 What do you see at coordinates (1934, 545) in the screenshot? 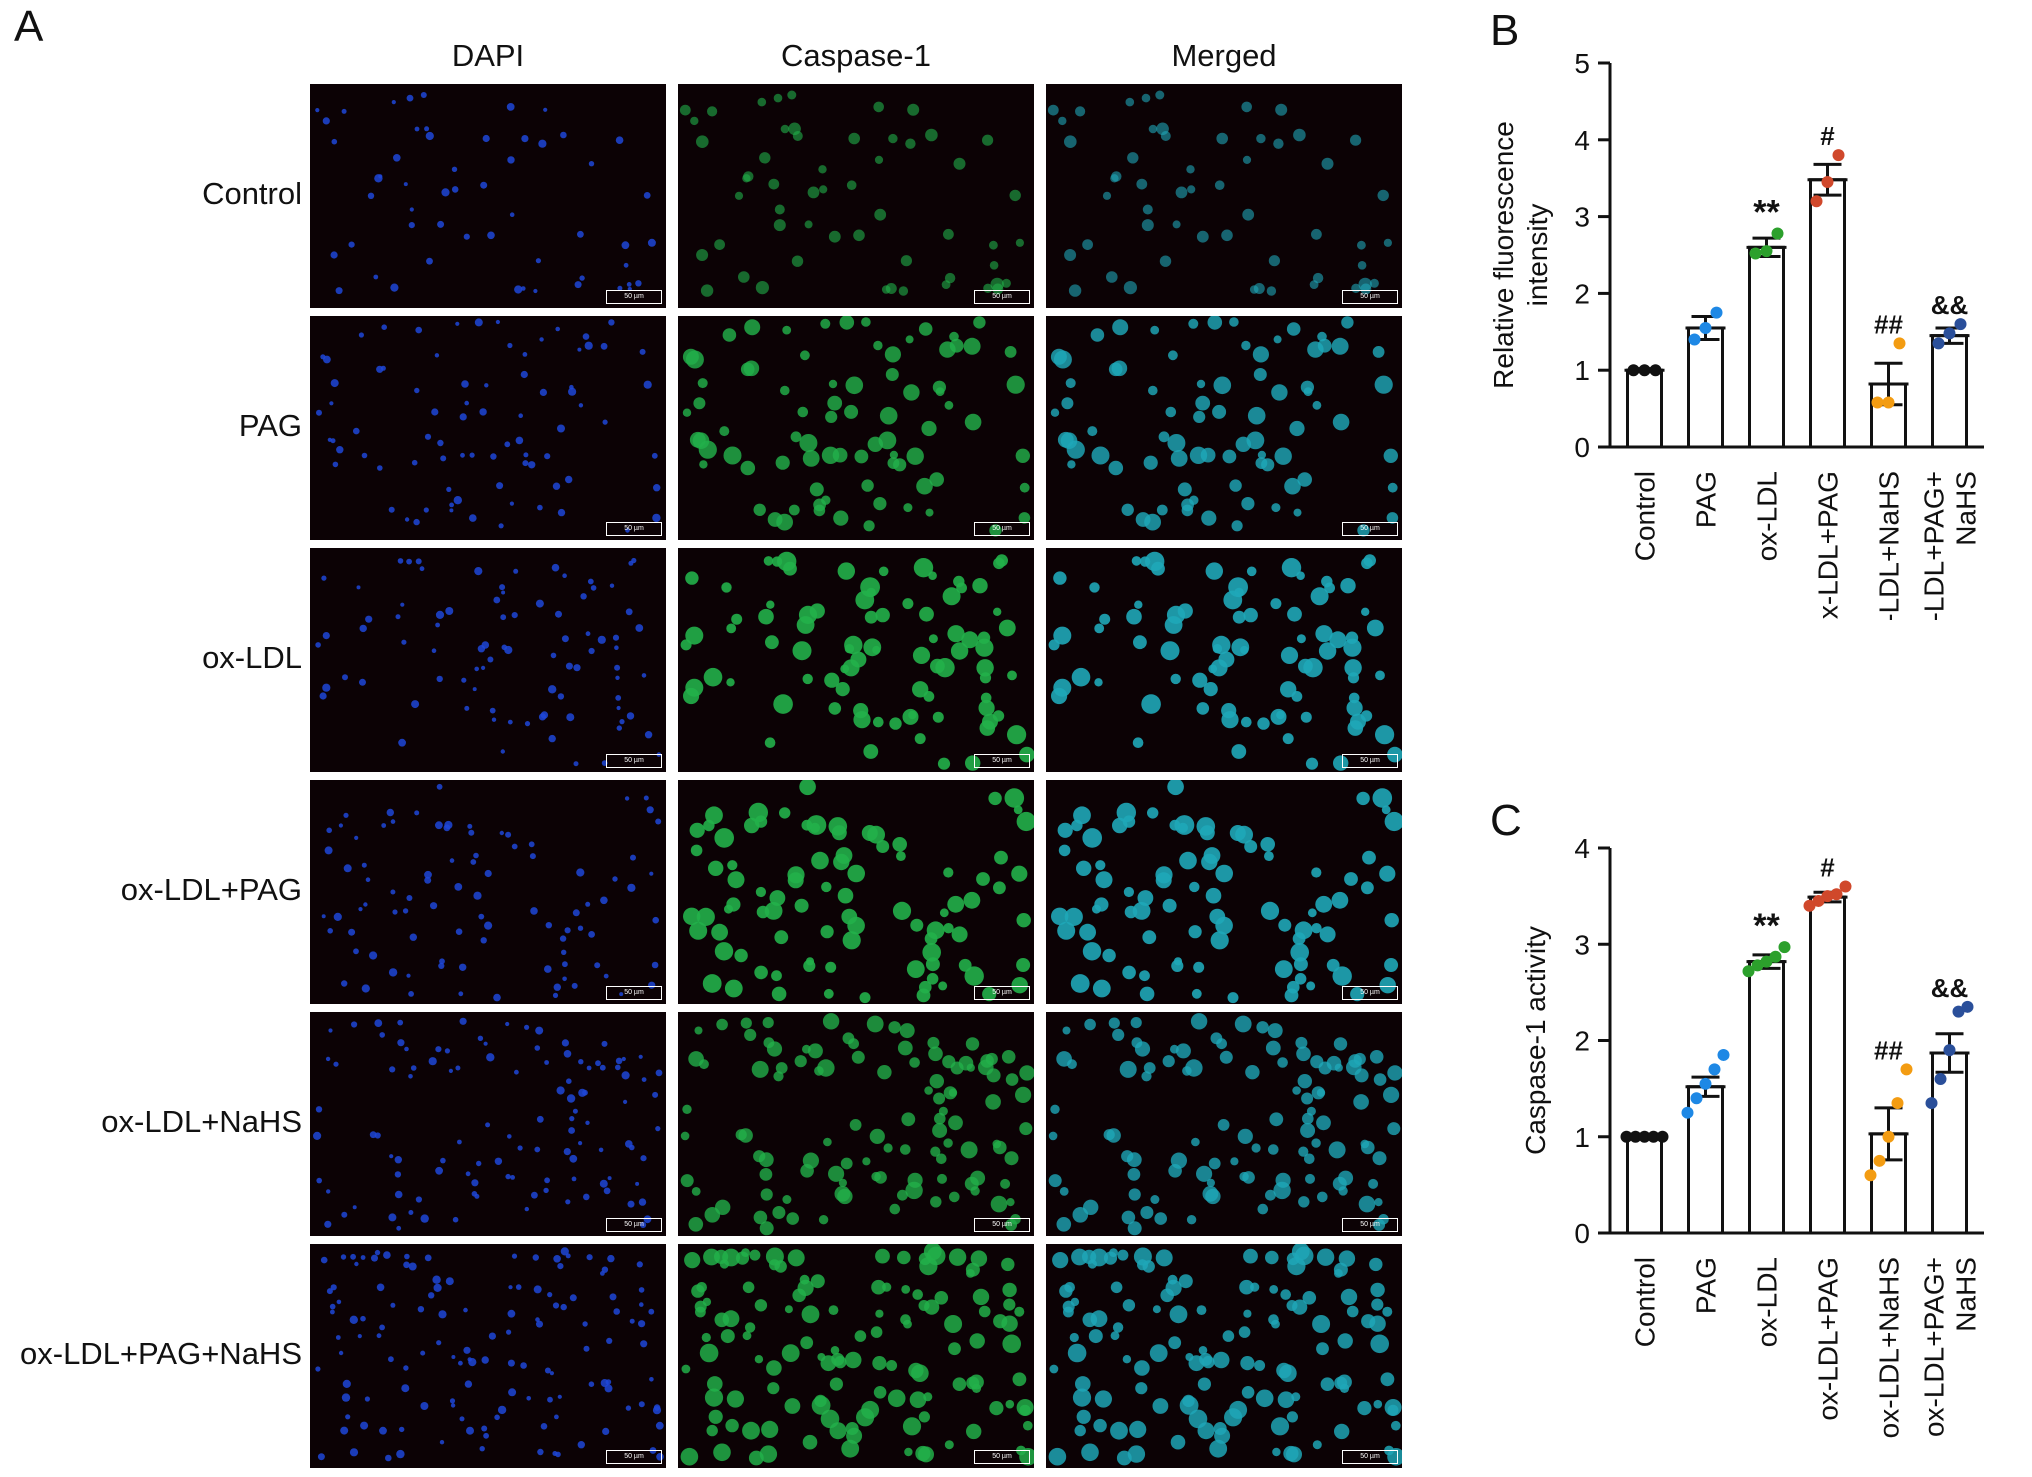
I see `x-tick-label-line: ox-LDL+PAG+` at bounding box center [1934, 545].